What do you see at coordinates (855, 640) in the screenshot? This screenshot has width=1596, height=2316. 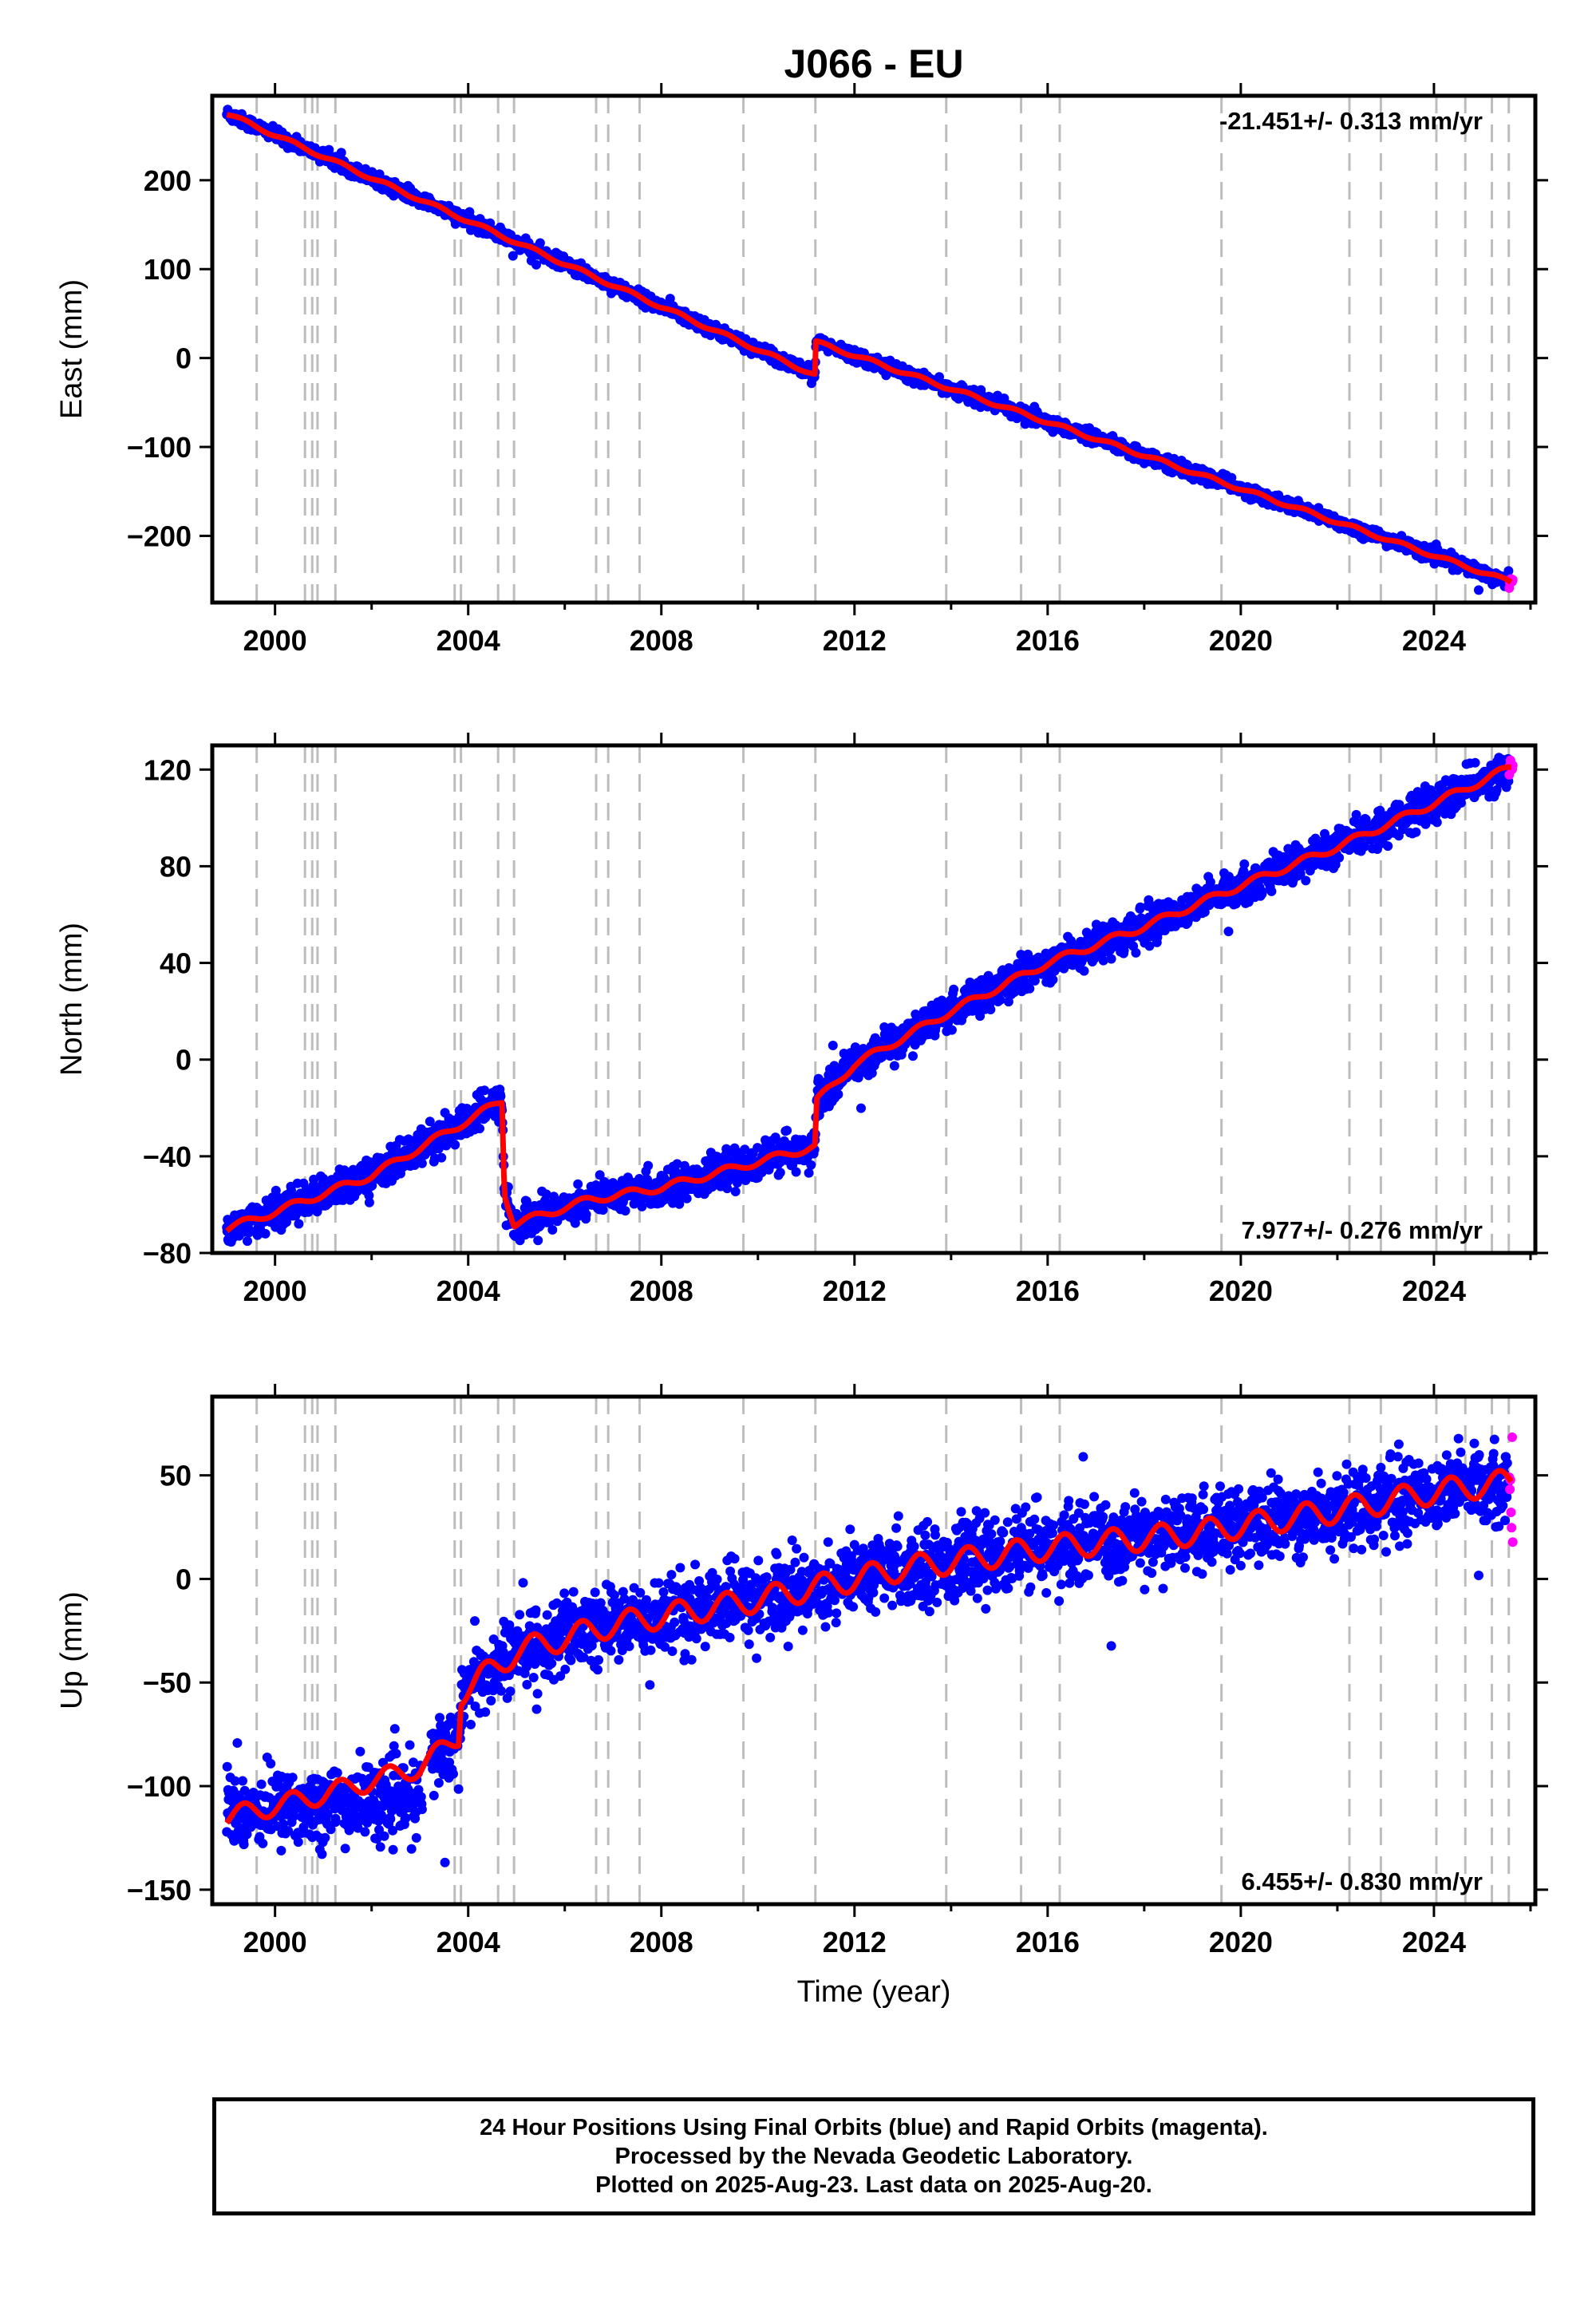 I see `x-tick-label: 2012` at bounding box center [855, 640].